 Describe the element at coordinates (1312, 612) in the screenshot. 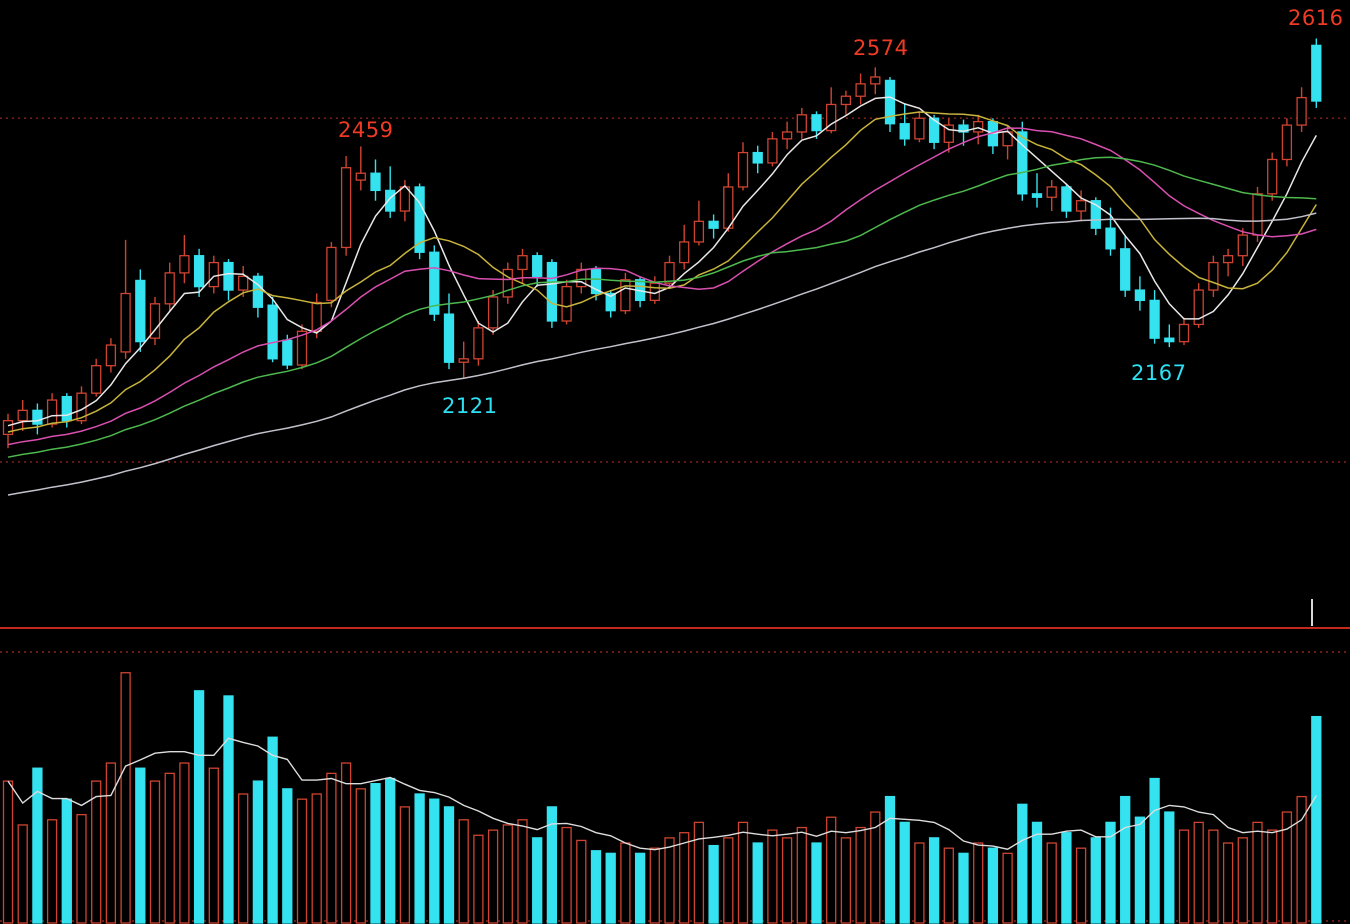

I see `crosshair-tick` at that location.